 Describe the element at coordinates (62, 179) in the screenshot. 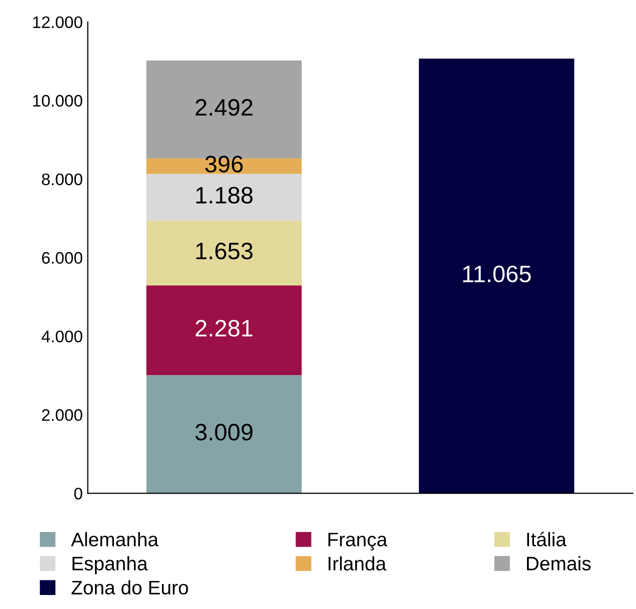

I see `y-tick-label: 8.000` at that location.